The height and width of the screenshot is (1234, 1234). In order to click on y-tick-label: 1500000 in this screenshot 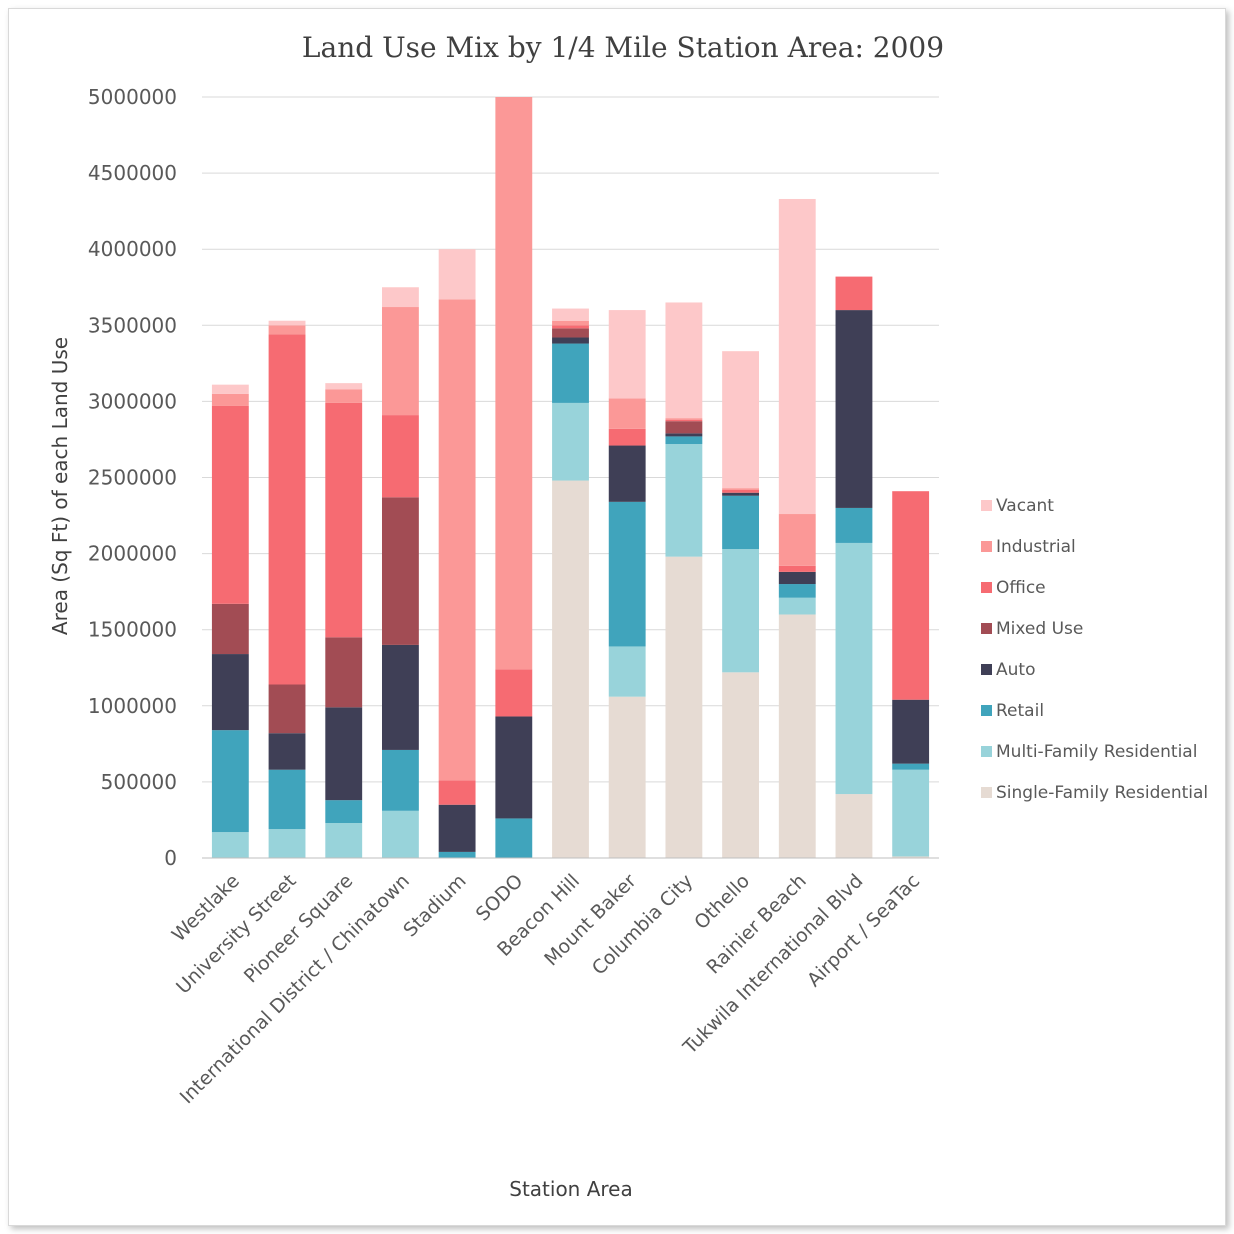, I will do `click(132, 630)`.